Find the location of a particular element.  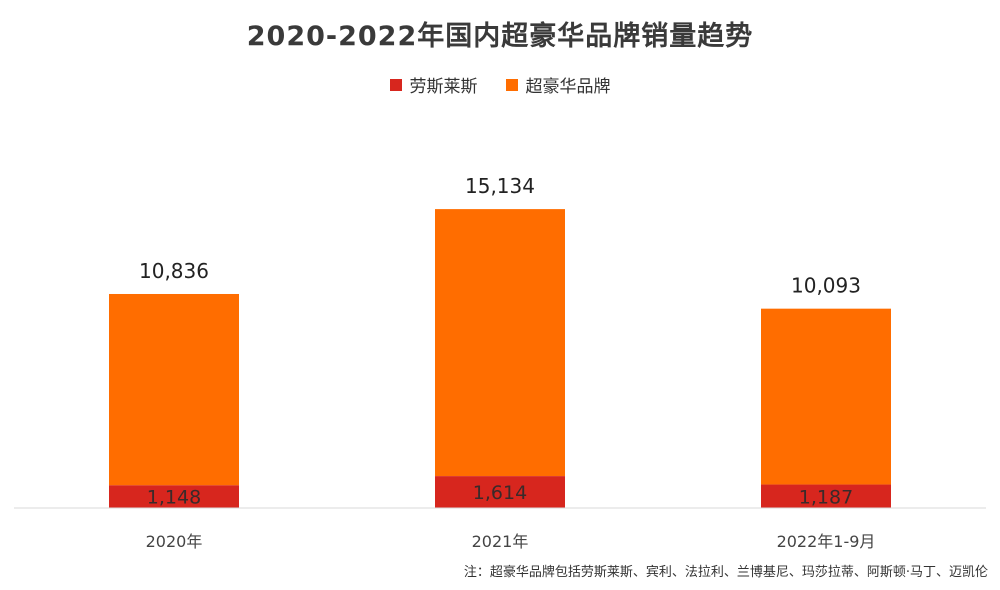

x-tick-label-2: 2022年1-9月 is located at coordinates (826, 541).